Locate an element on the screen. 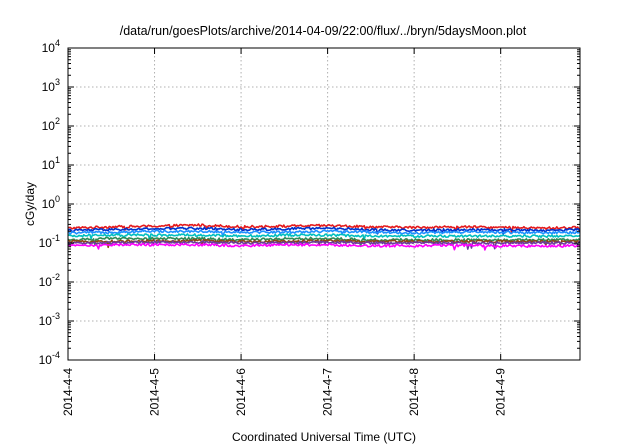 This screenshot has height=448, width=640. y-tick-exponent: -3 is located at coordinates (56, 316).